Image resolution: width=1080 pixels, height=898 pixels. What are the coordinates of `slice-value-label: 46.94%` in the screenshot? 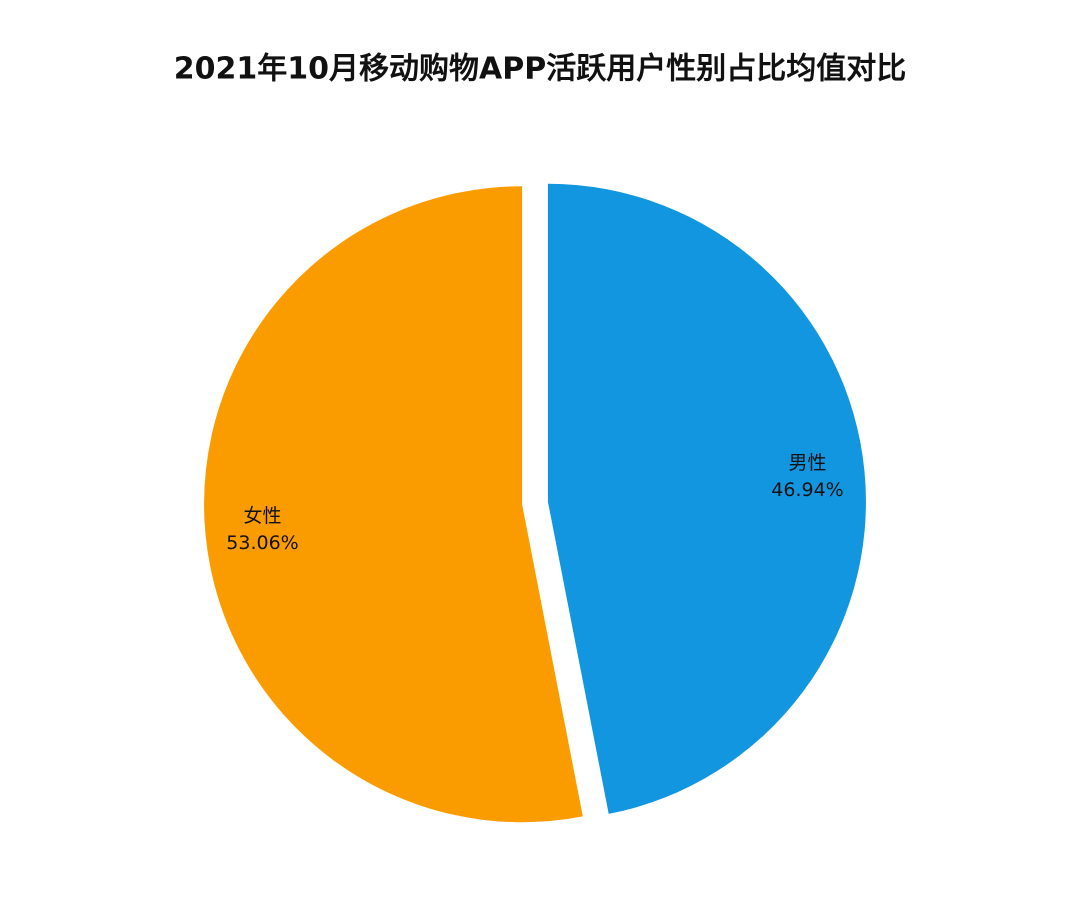 It's located at (807, 490).